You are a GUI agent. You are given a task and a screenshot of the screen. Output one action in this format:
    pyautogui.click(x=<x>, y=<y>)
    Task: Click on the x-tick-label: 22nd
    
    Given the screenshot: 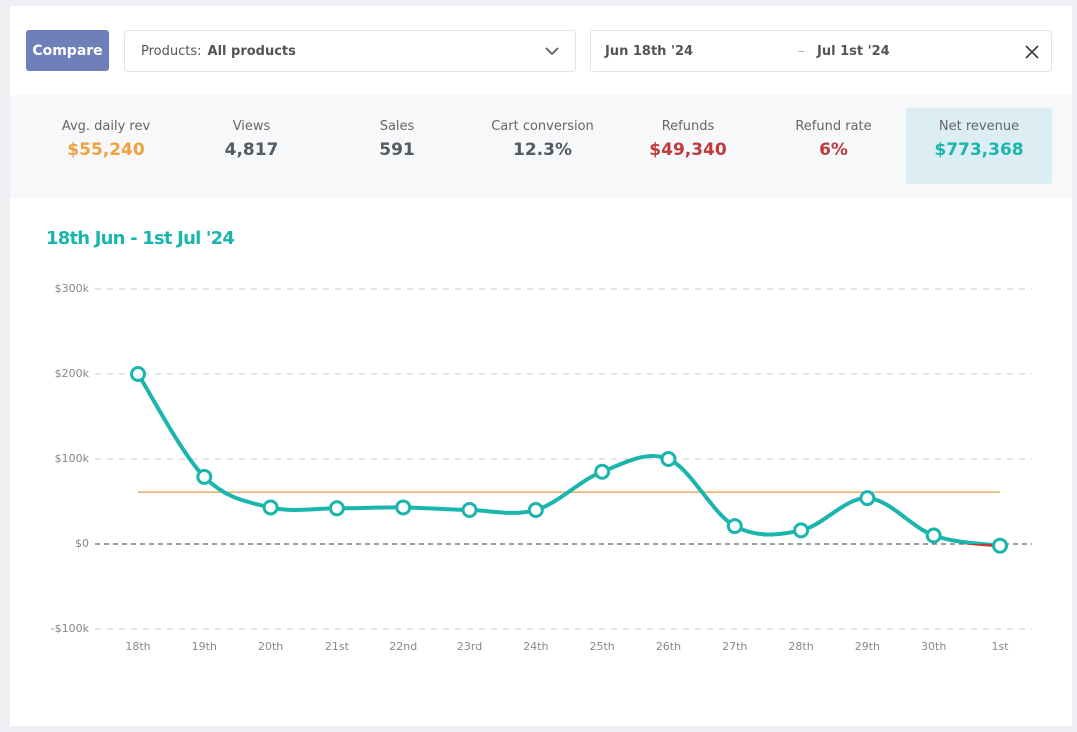 What is the action you would take?
    pyautogui.click(x=403, y=646)
    